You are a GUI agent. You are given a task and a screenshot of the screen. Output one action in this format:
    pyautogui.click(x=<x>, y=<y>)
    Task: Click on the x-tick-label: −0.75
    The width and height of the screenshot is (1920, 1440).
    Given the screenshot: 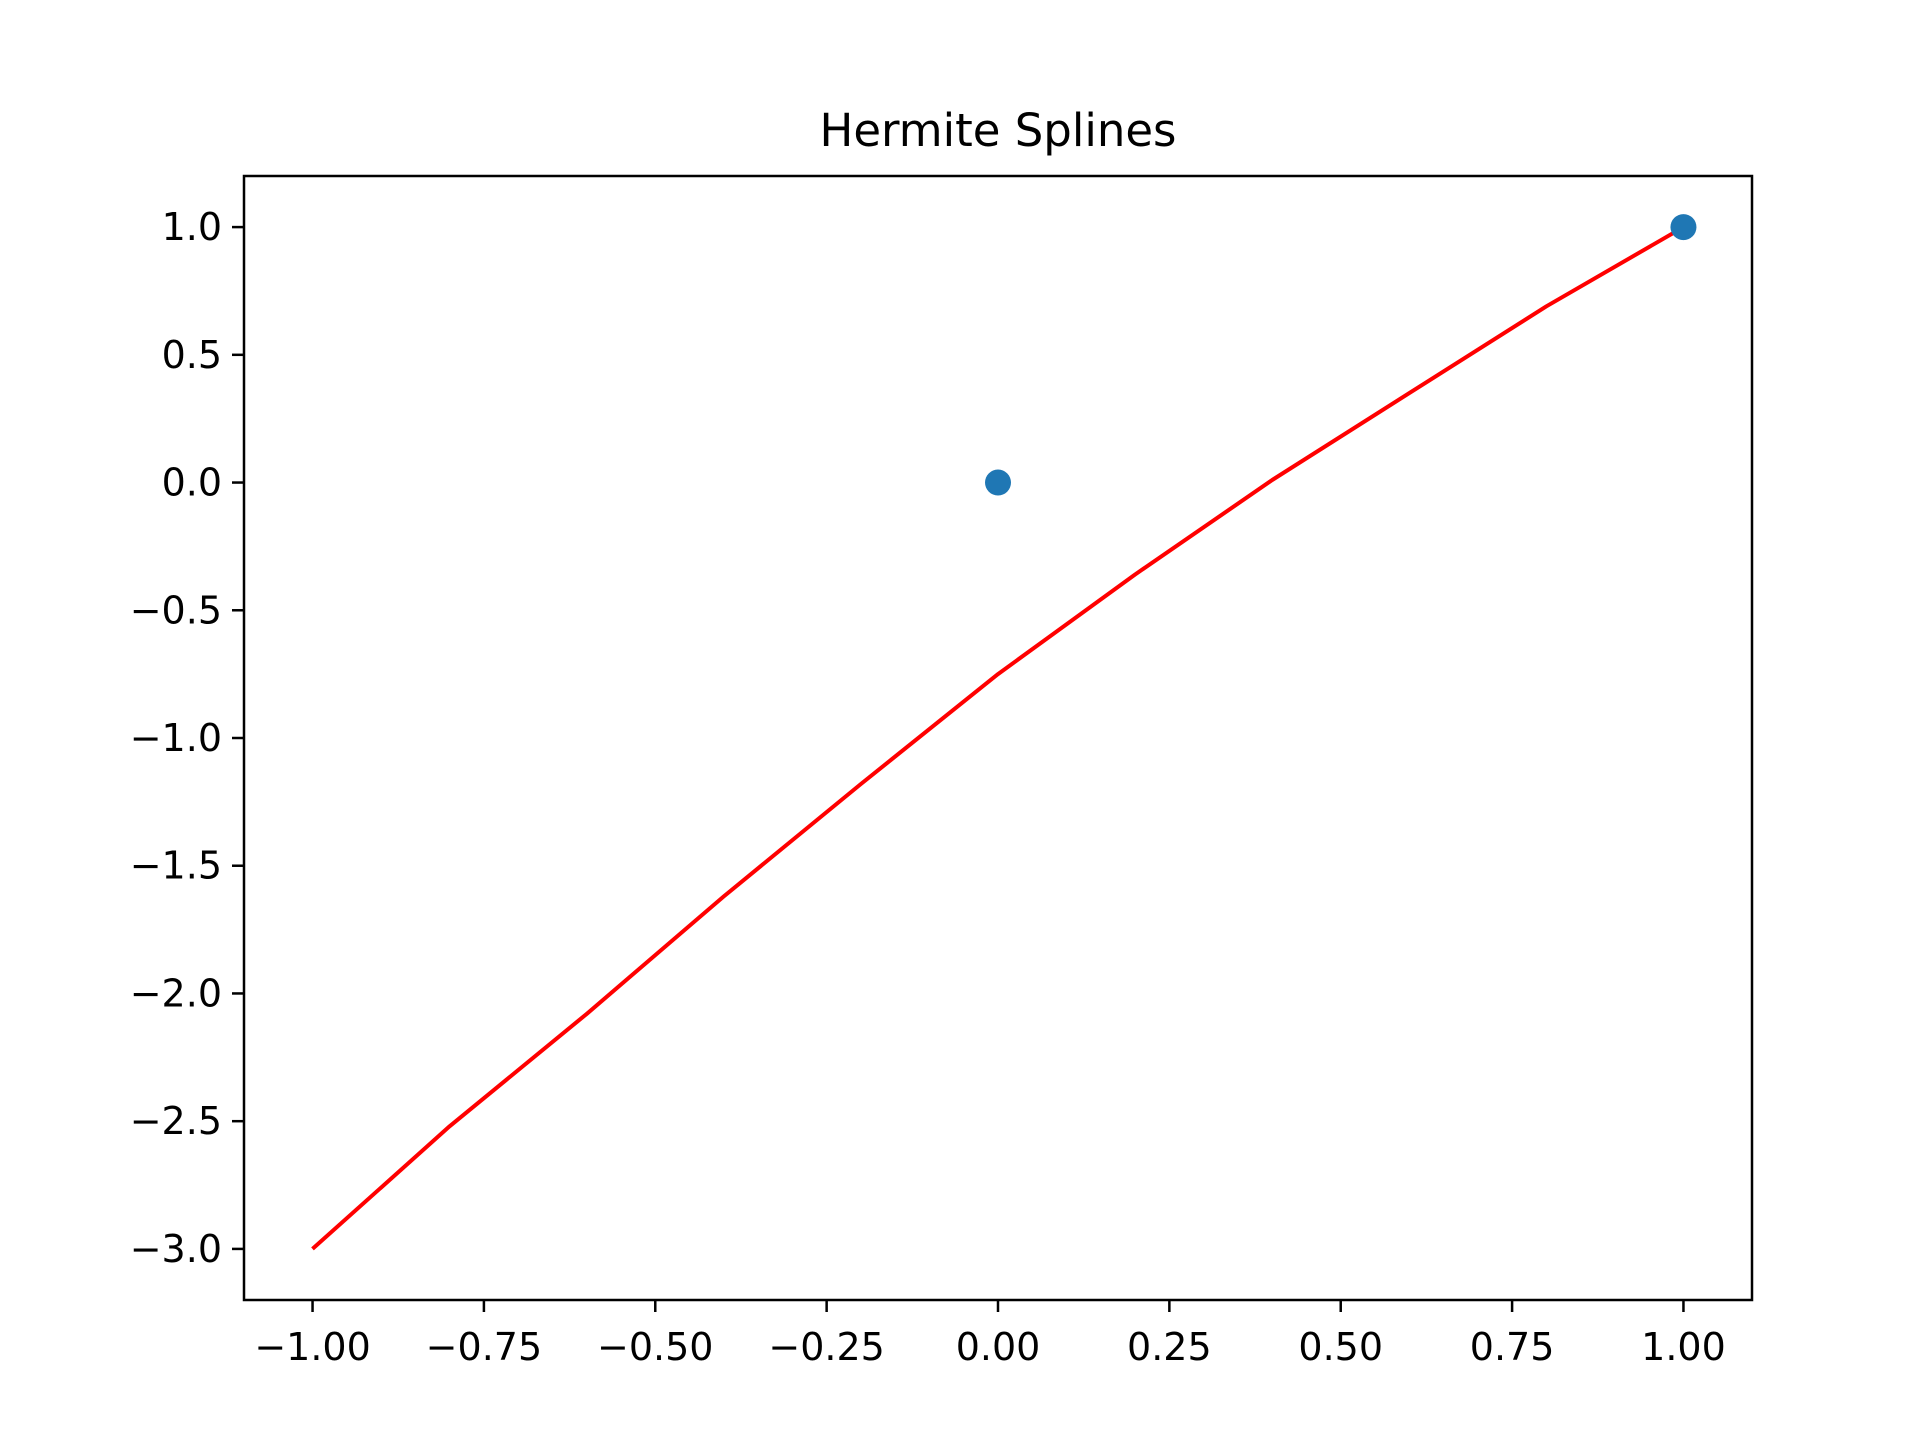 What is the action you would take?
    pyautogui.click(x=484, y=1347)
    